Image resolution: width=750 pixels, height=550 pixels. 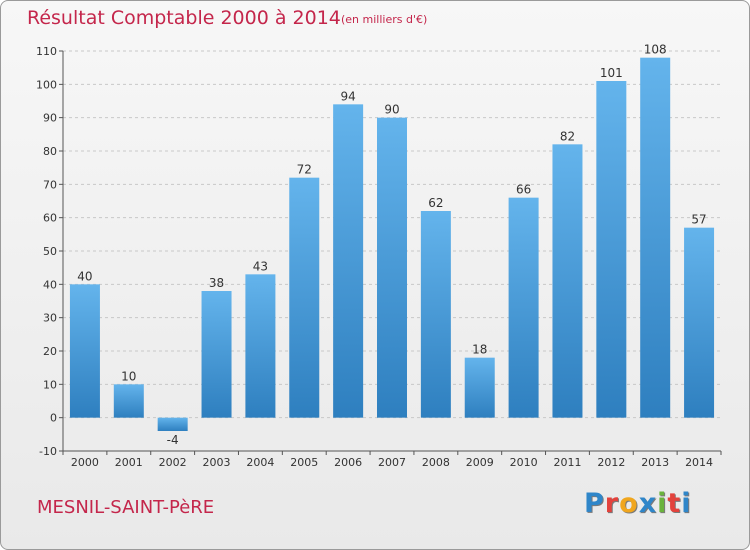 I want to click on y-tick-label: 70, so click(x=50, y=184).